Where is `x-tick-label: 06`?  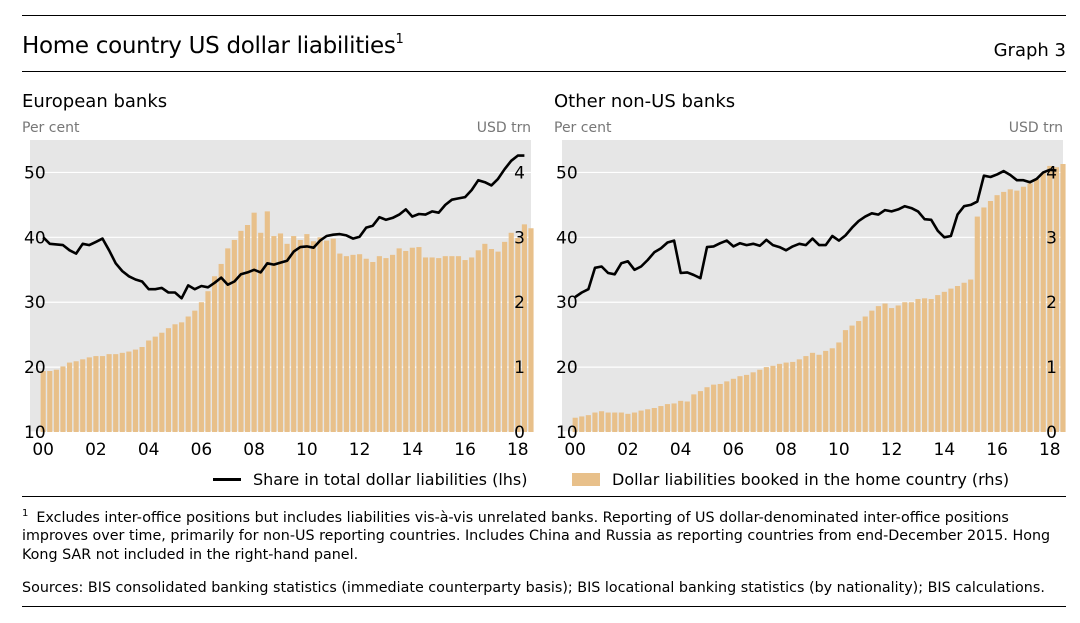
x-tick-label: 06 is located at coordinates (202, 450).